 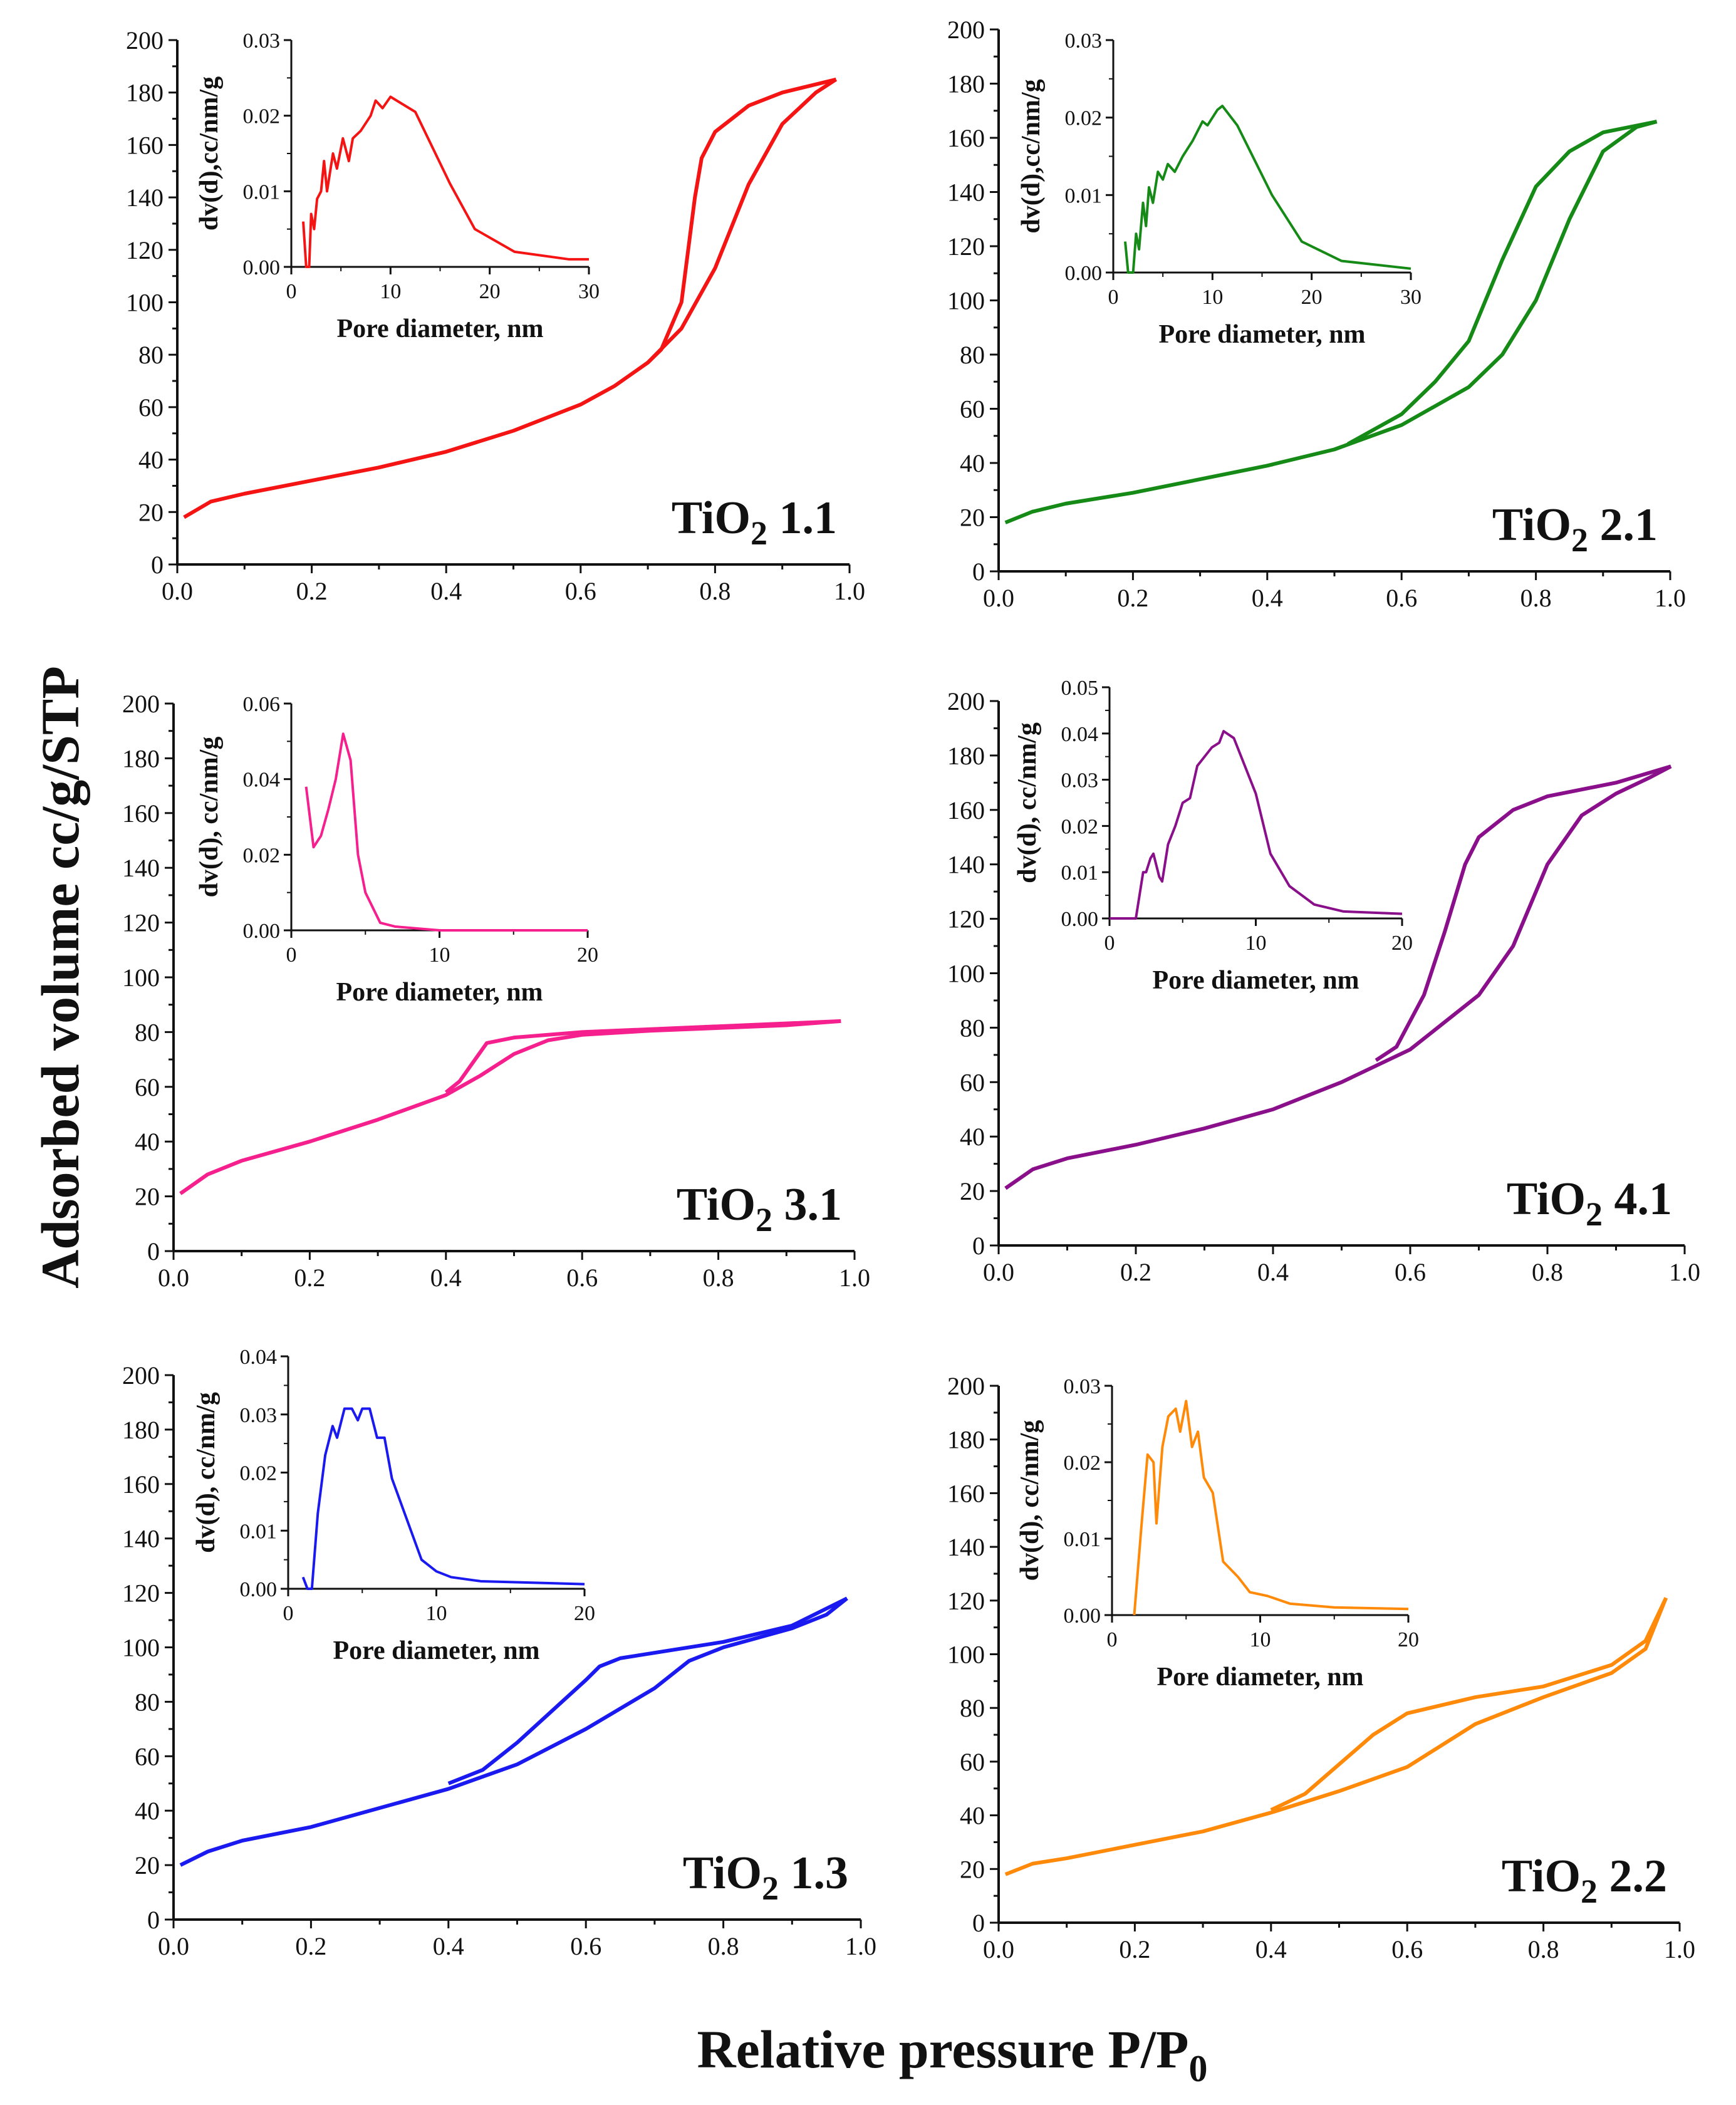 What do you see at coordinates (259, 1357) in the screenshot?
I see `inset-y-tick-label: 0.04` at bounding box center [259, 1357].